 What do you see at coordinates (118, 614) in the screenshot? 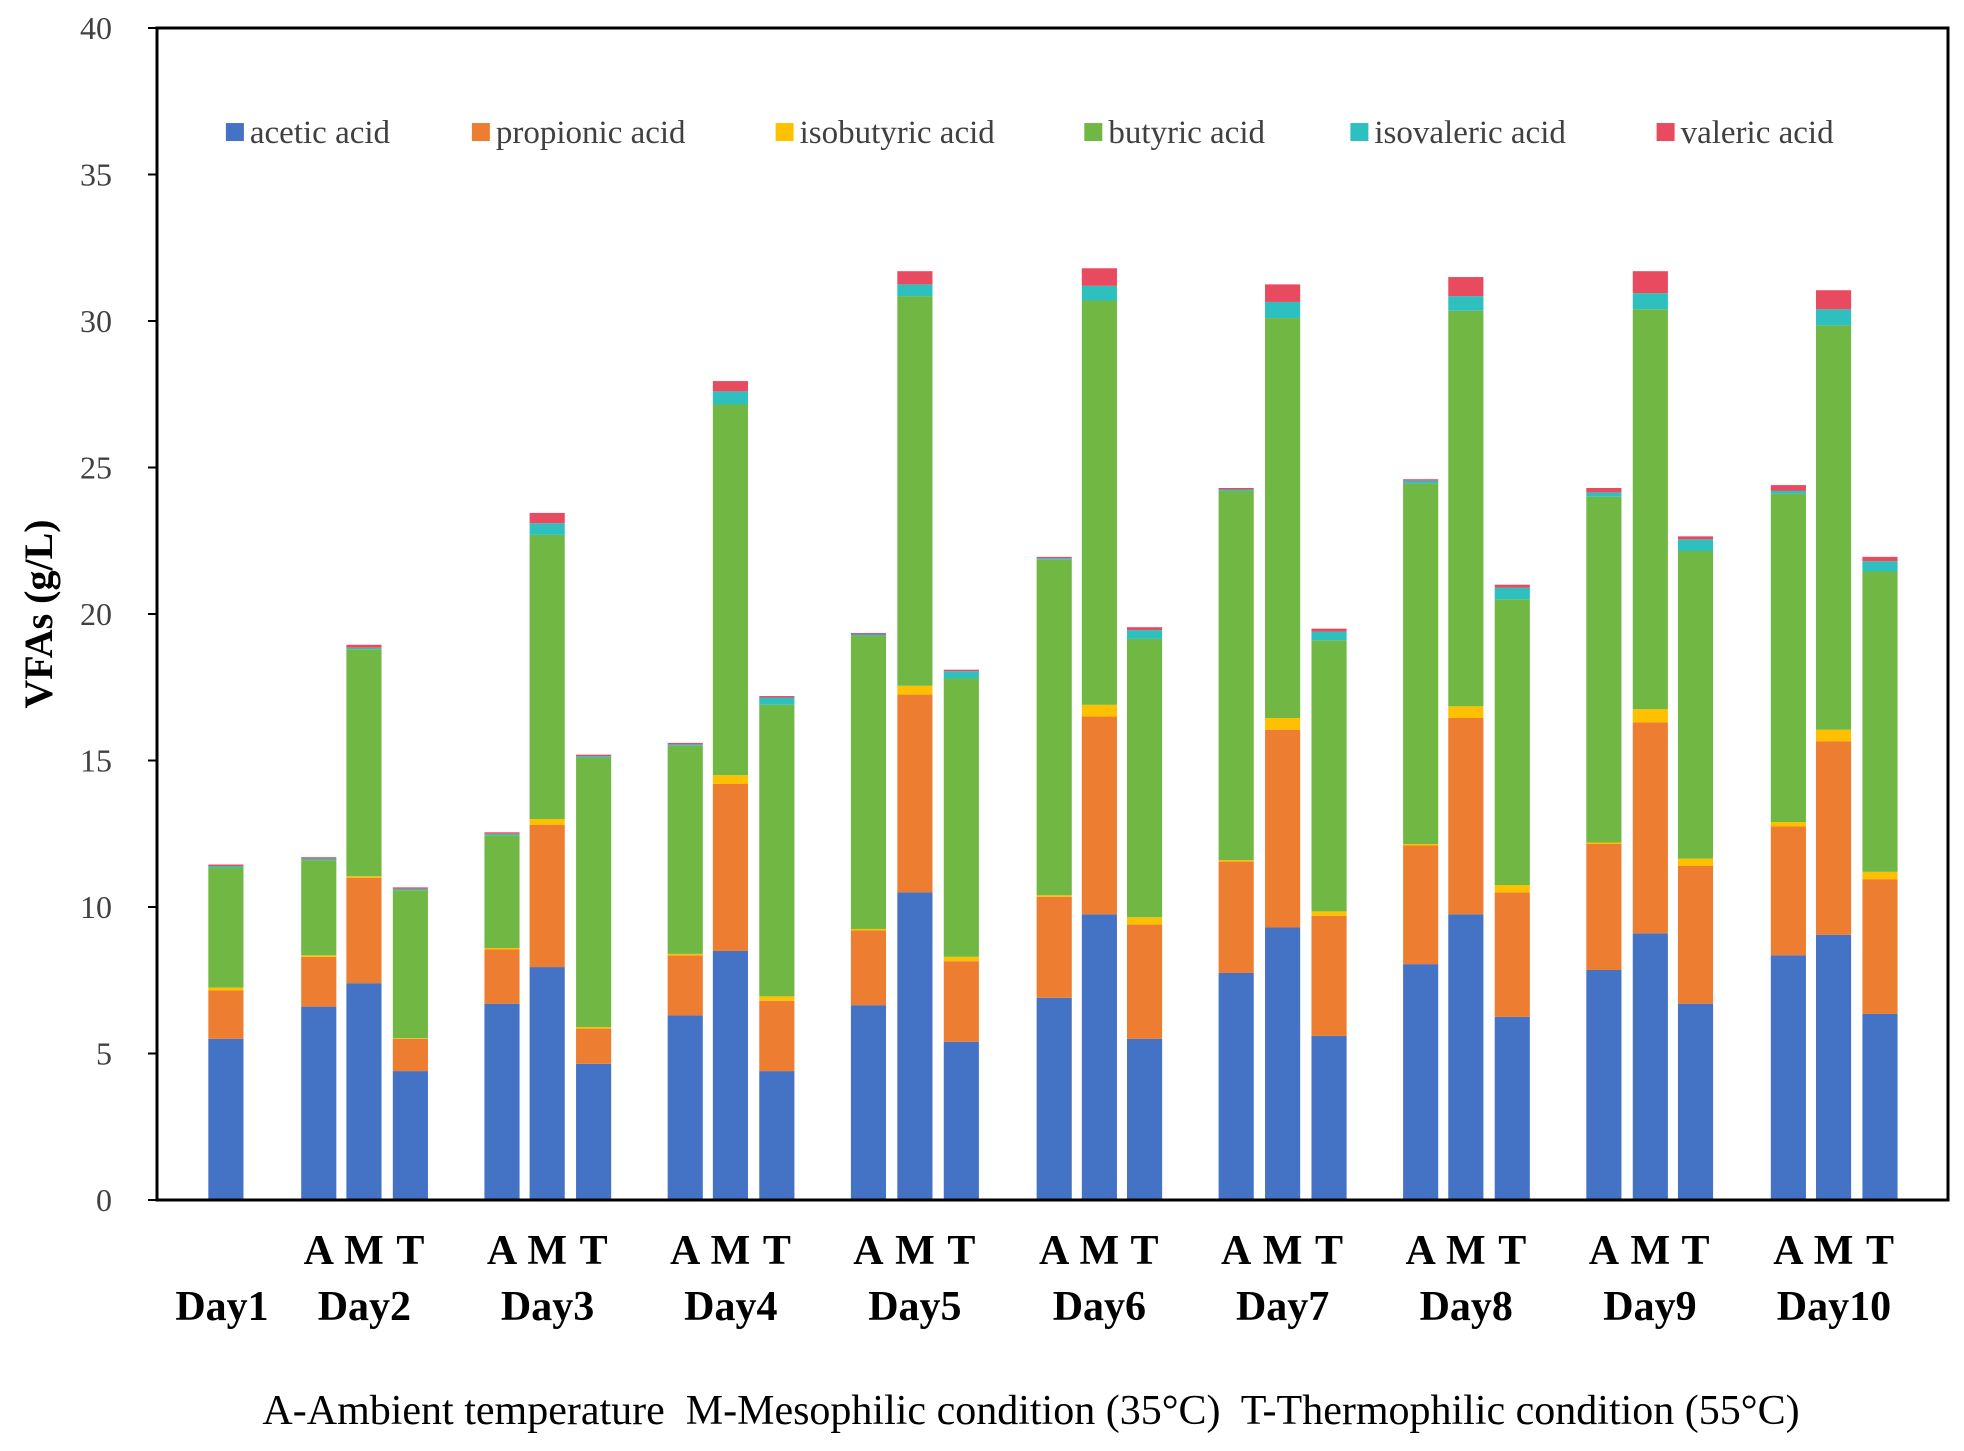
I see `y-axis: 0 5 10 15 20 25 30 35 40` at bounding box center [118, 614].